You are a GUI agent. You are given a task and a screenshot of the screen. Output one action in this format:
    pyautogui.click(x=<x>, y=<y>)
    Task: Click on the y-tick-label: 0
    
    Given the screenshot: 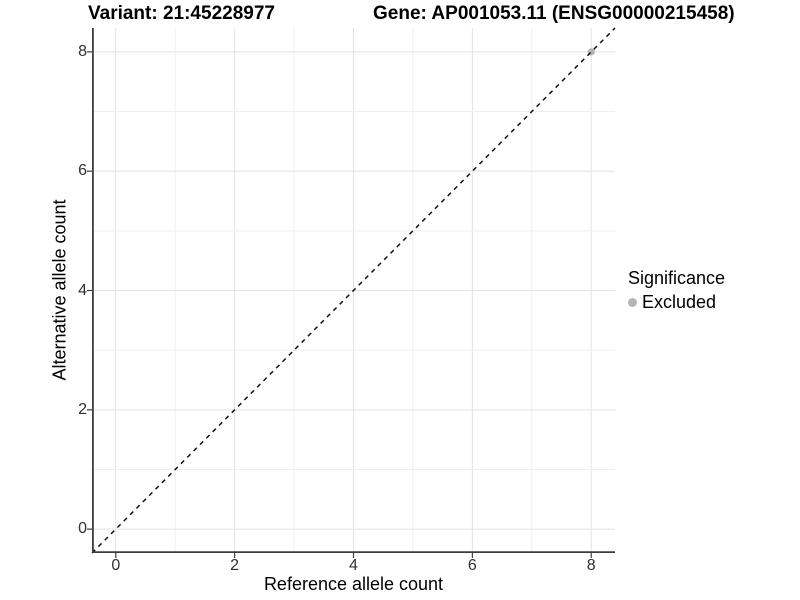 What is the action you would take?
    pyautogui.click(x=82, y=529)
    